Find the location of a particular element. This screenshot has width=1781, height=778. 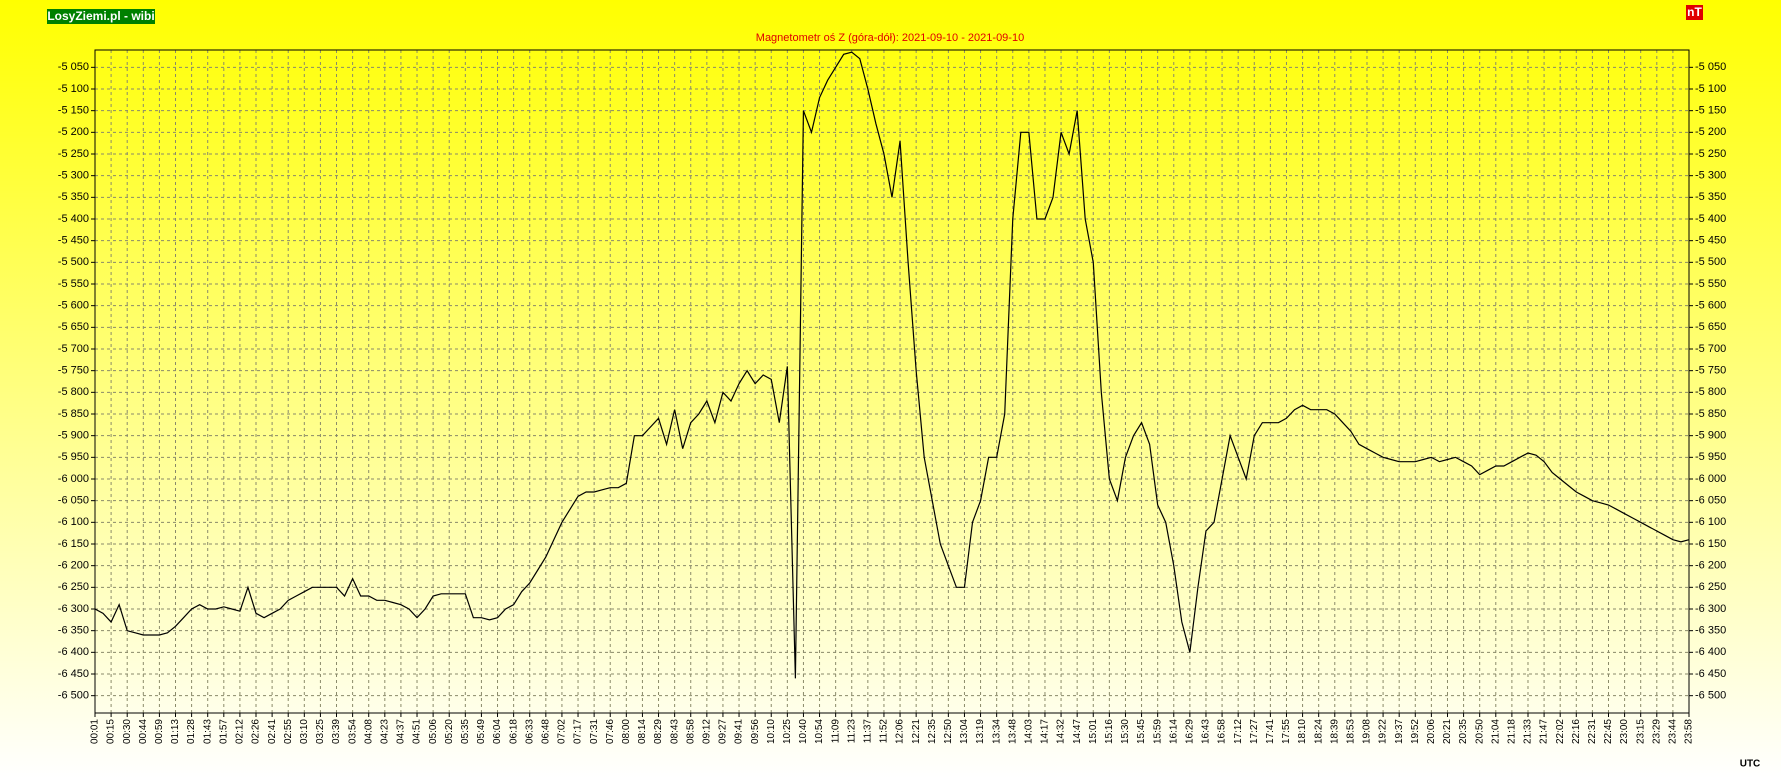

y2-tick-label: -5 300 is located at coordinates (1710, 176).